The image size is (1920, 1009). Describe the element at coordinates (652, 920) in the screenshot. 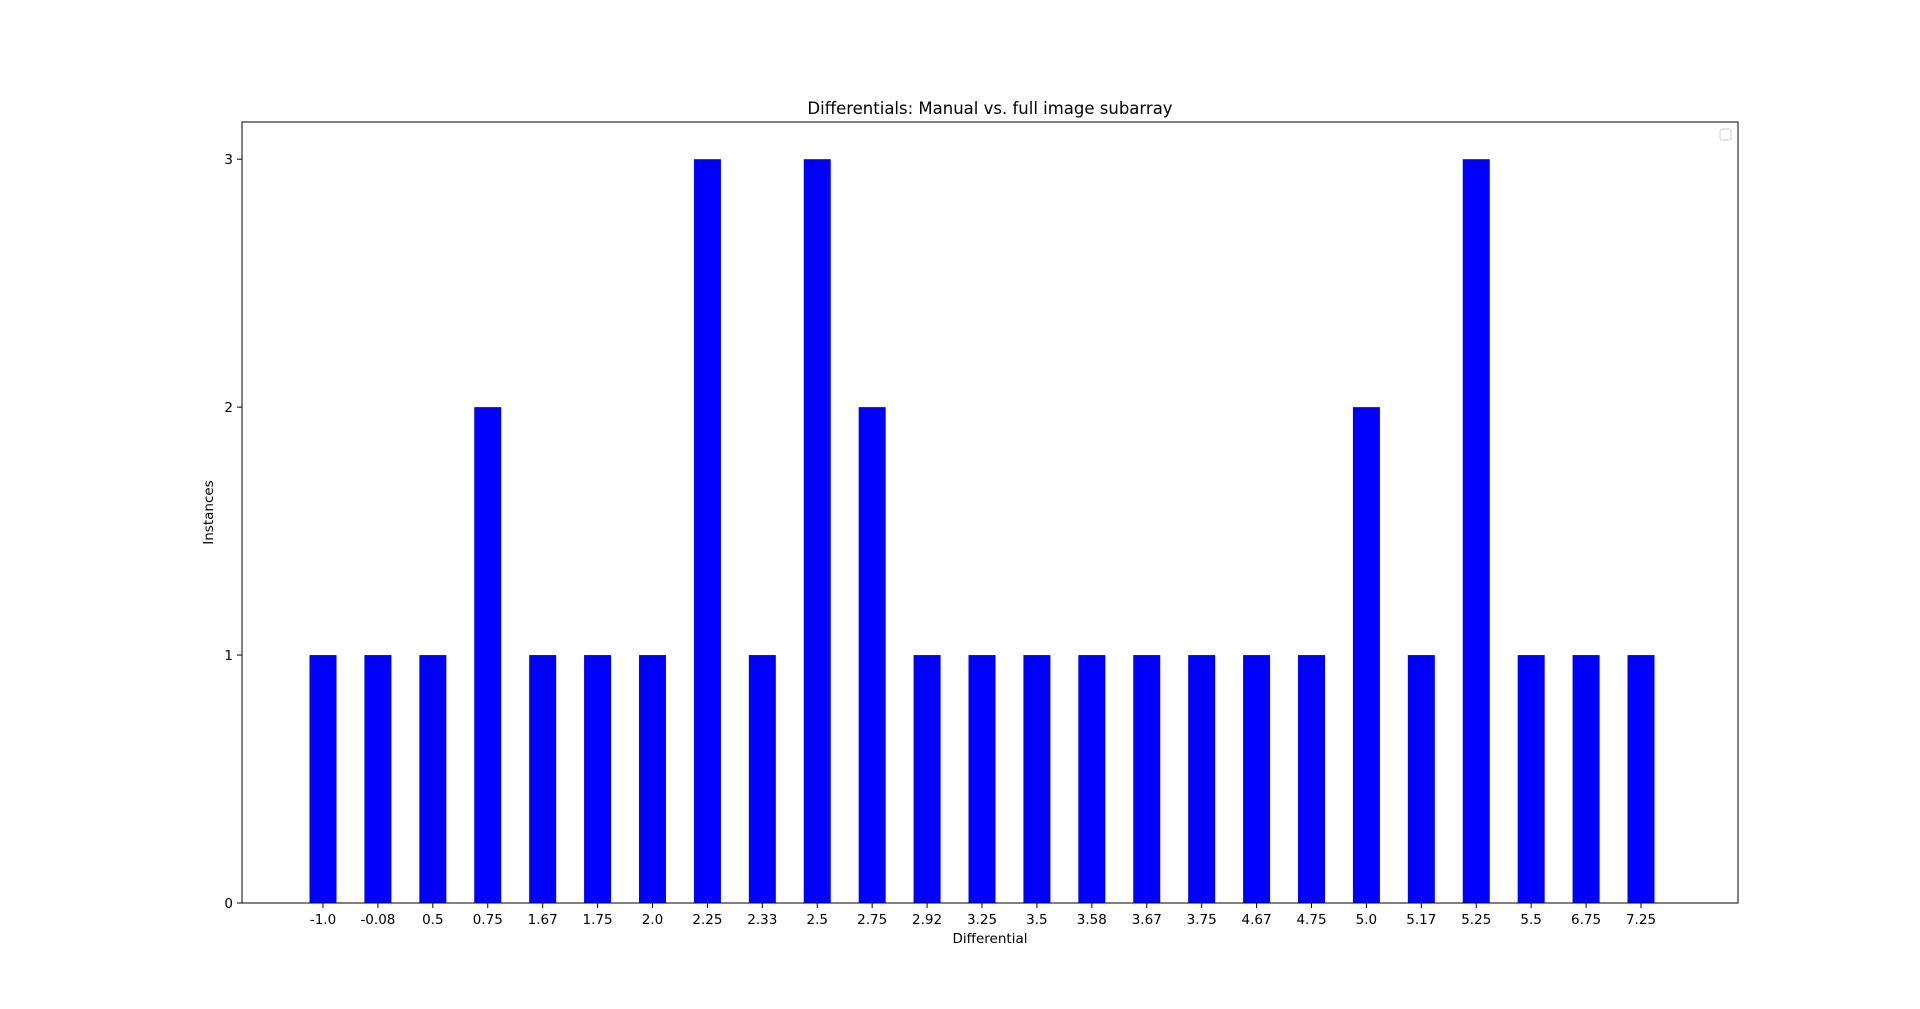

I see `x-tick-label: 2.0` at that location.